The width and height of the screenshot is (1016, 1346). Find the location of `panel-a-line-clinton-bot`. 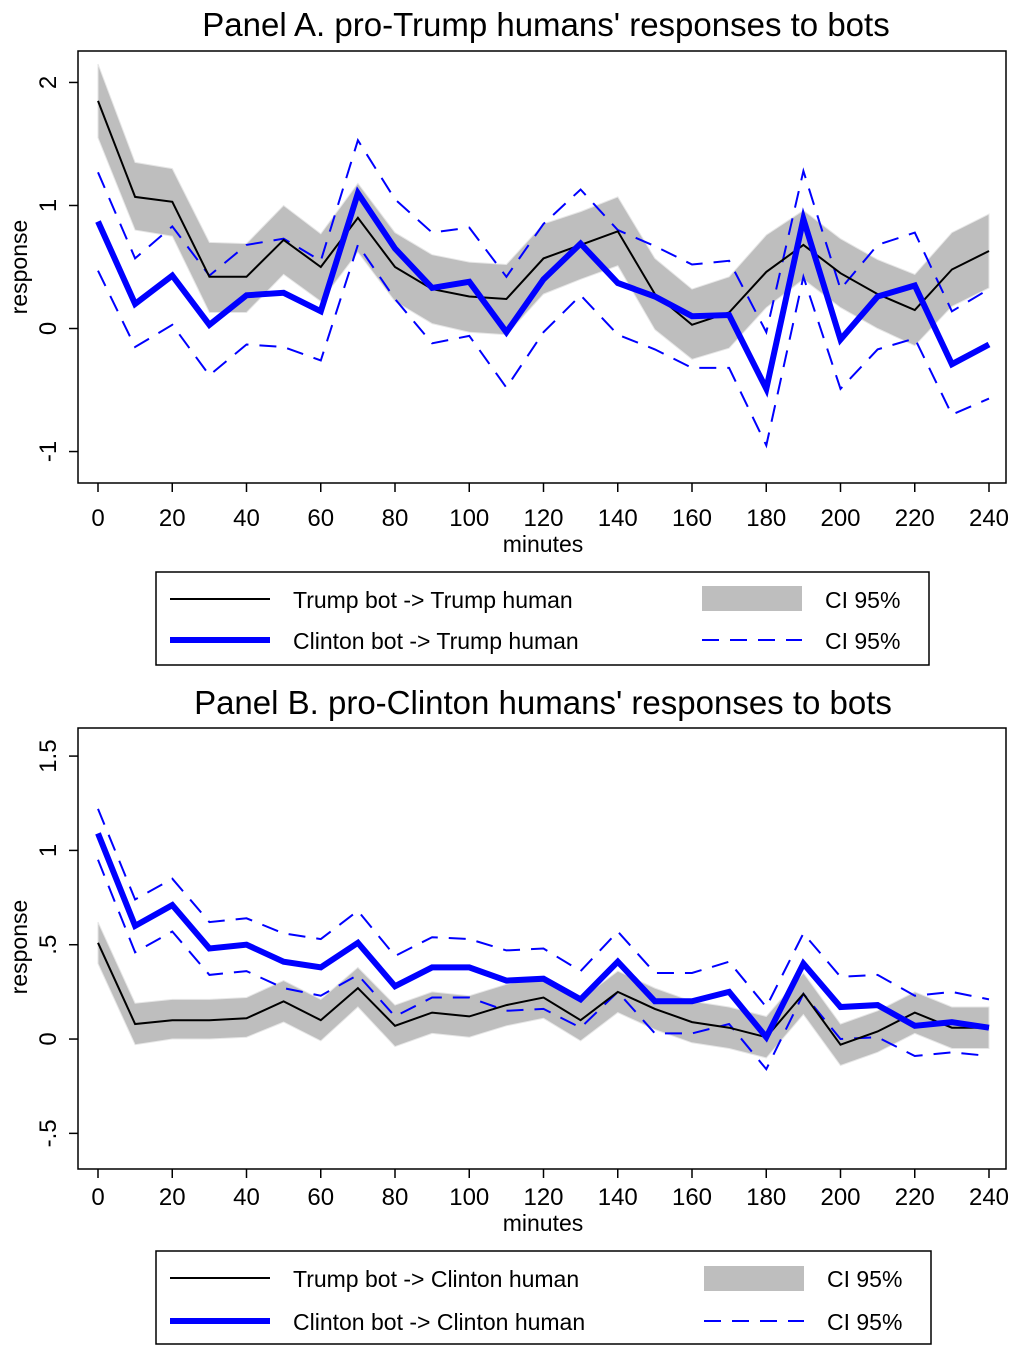

panel-a-line-clinton-bot is located at coordinates (543, 292).